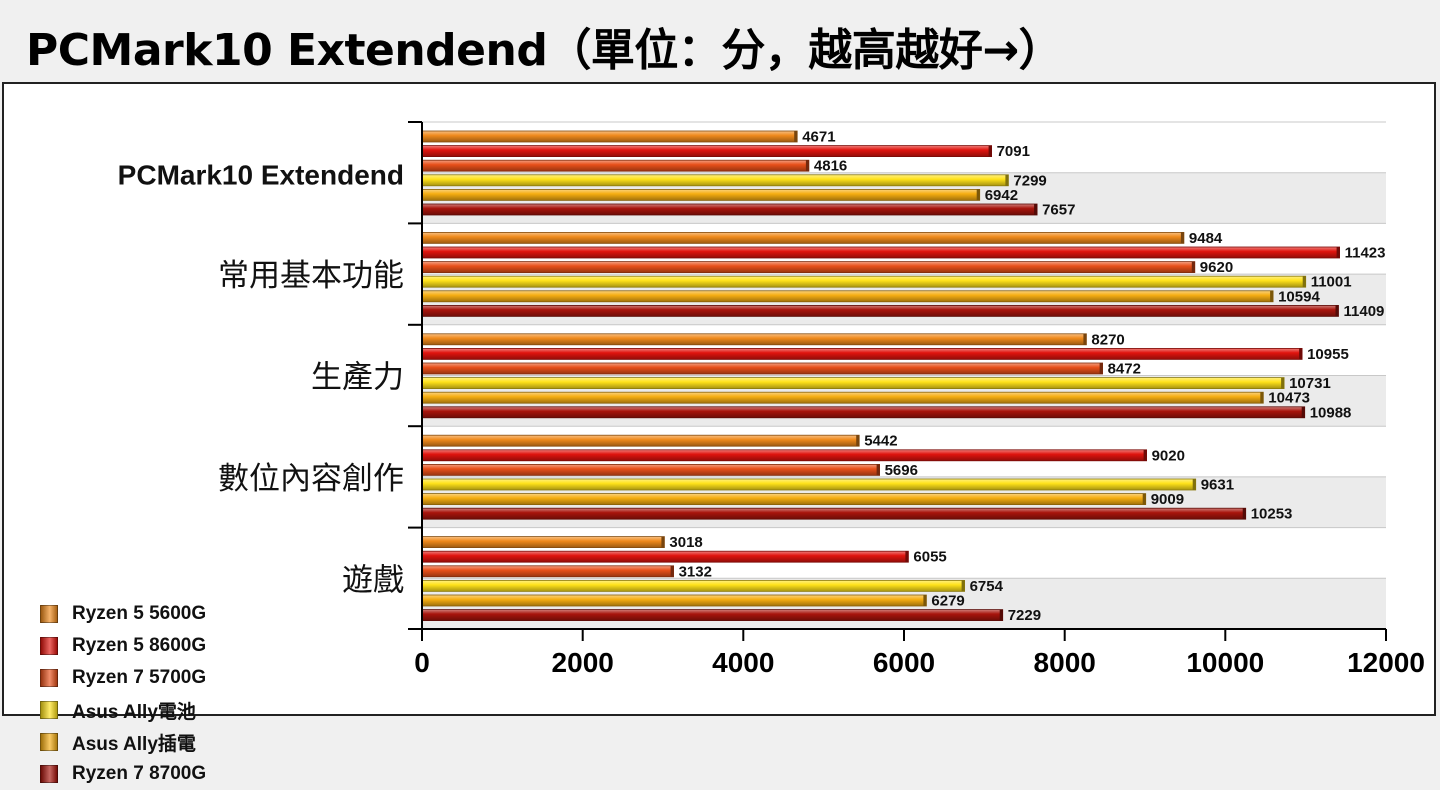  Describe the element at coordinates (1001, 195) in the screenshot. I see `data-label: 6942` at that location.